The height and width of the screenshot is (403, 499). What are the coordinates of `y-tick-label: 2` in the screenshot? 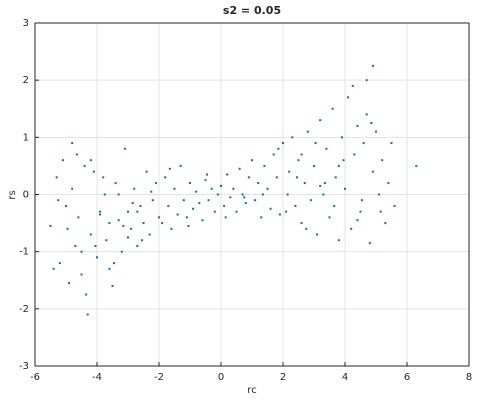 It's located at (26, 80).